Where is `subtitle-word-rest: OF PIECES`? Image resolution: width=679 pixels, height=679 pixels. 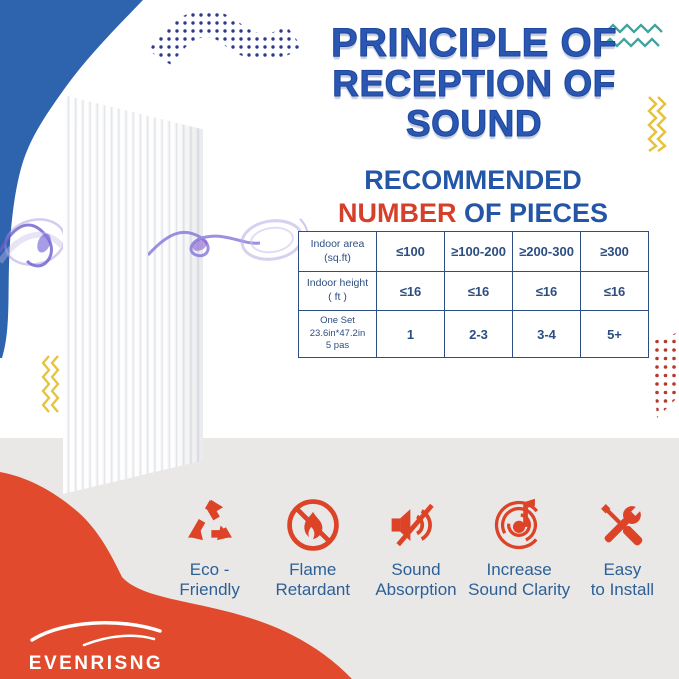 subtitle-word-rest: OF PIECES is located at coordinates (532, 212).